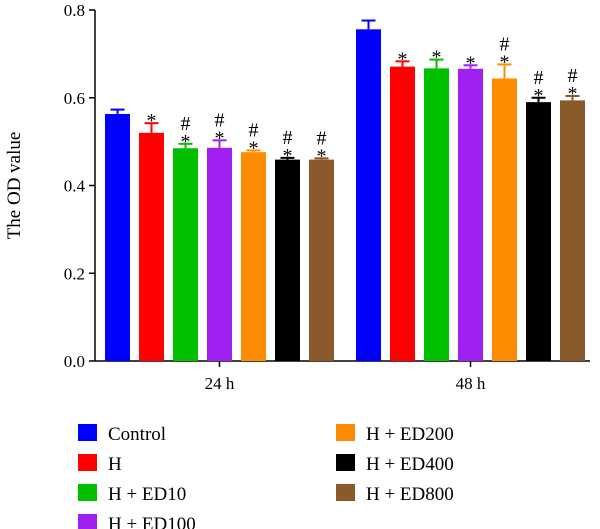 Image resolution: width=600 pixels, height=529 pixels. What do you see at coordinates (137, 434) in the screenshot?
I see `legend-label: Control` at bounding box center [137, 434].